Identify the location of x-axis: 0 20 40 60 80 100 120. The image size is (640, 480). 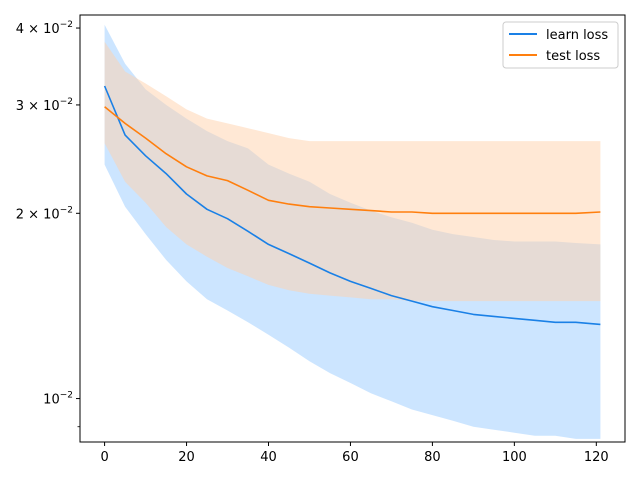
(354, 453).